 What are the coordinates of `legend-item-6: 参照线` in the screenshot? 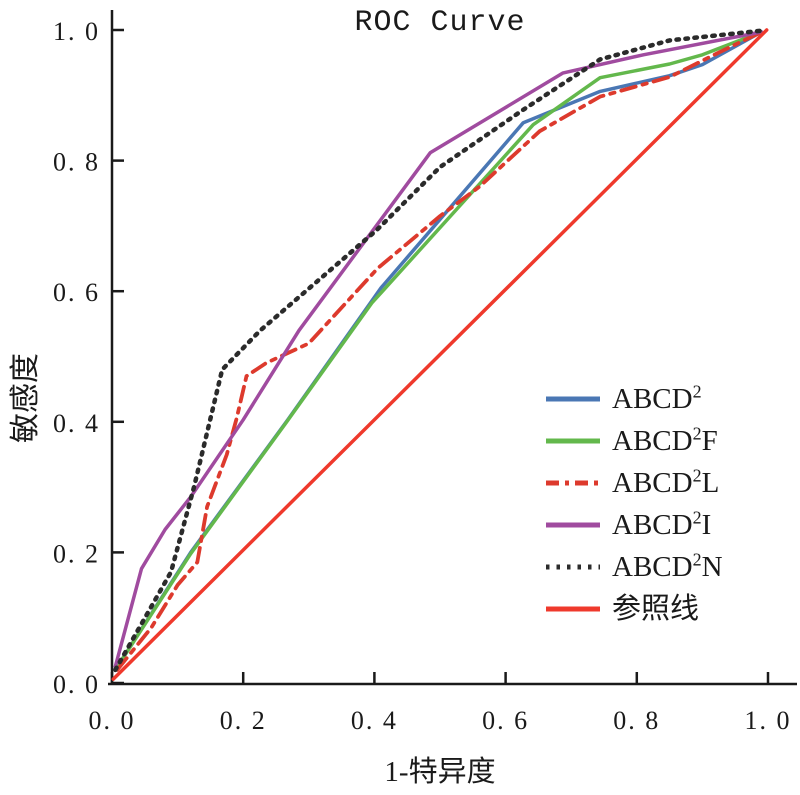 It's located at (669, 609).